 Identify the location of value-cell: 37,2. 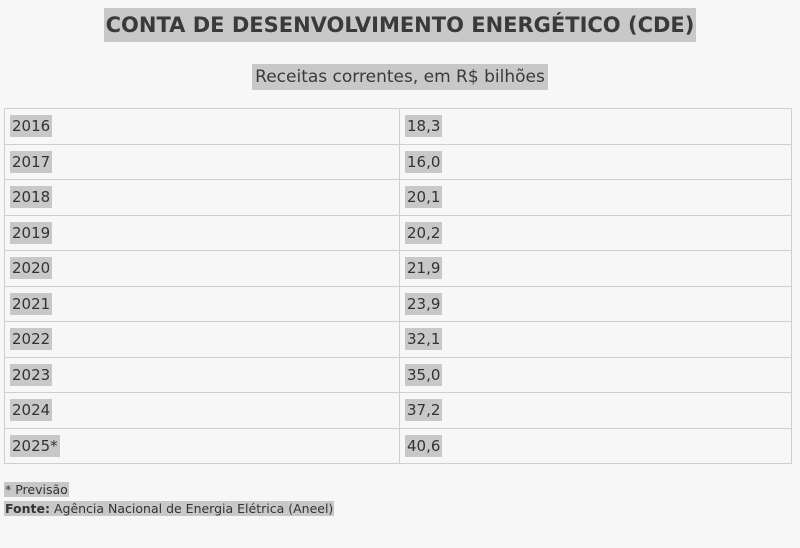
(596, 410).